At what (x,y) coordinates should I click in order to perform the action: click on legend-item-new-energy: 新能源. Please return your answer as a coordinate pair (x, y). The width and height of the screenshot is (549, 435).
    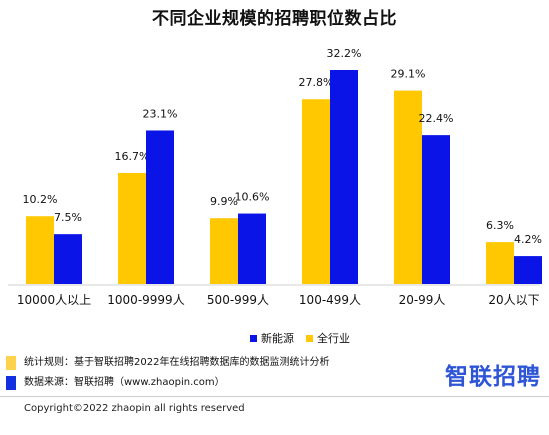
    Looking at the image, I should click on (272, 338).